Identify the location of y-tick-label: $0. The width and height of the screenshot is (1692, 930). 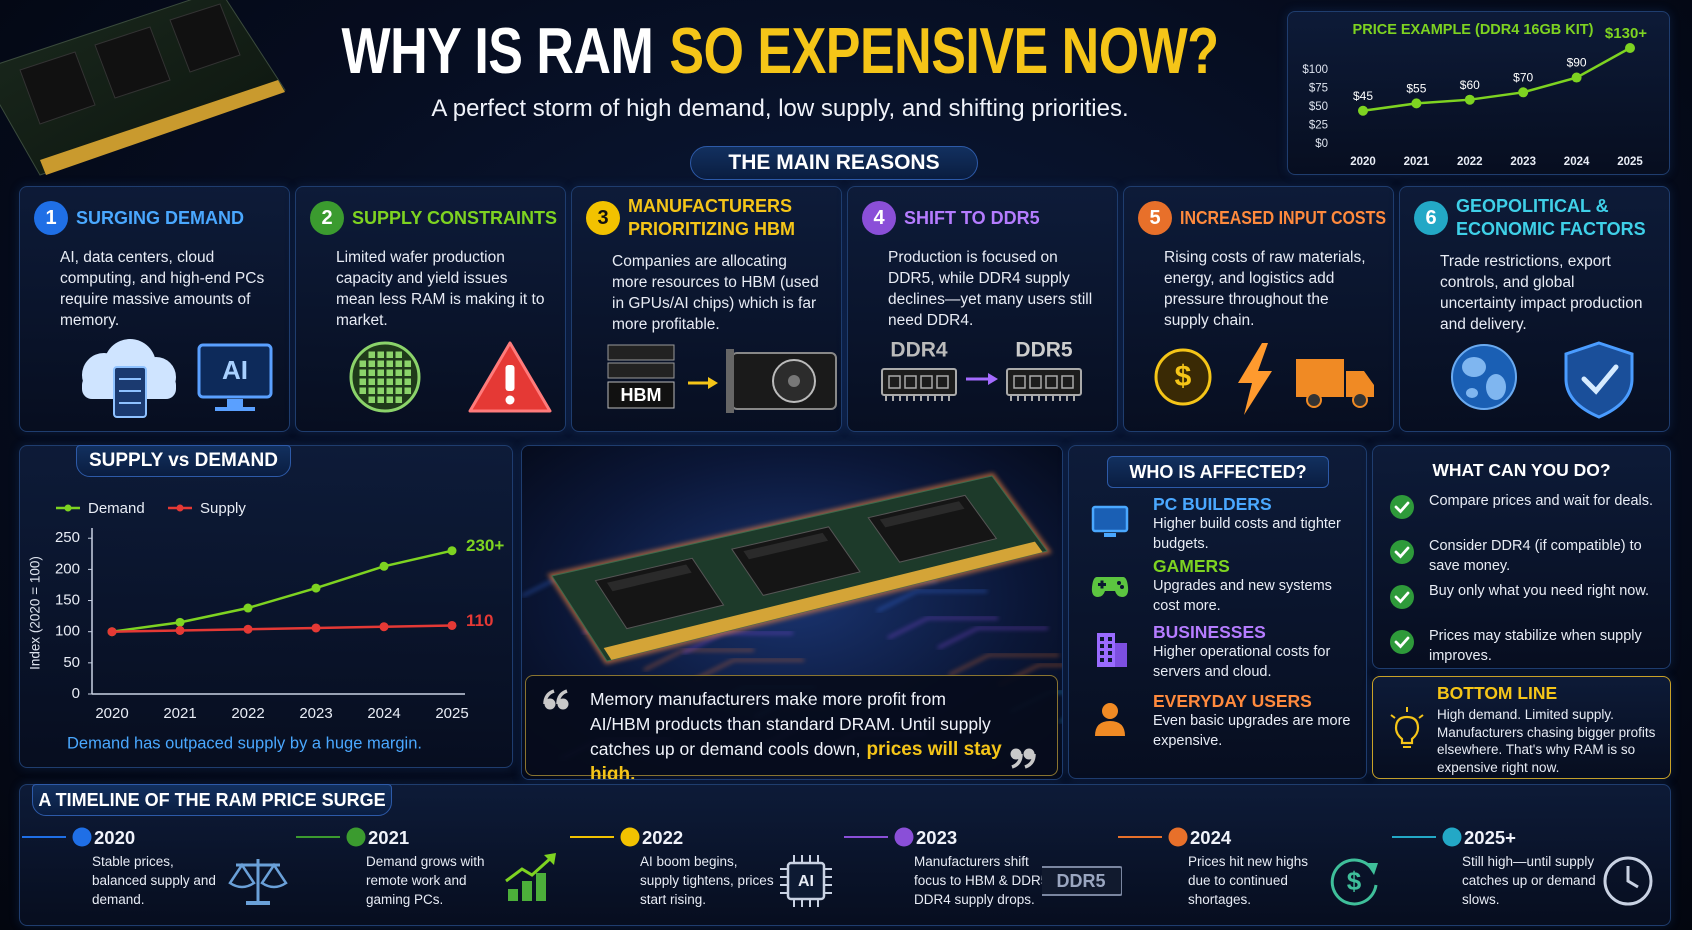
(1321, 144).